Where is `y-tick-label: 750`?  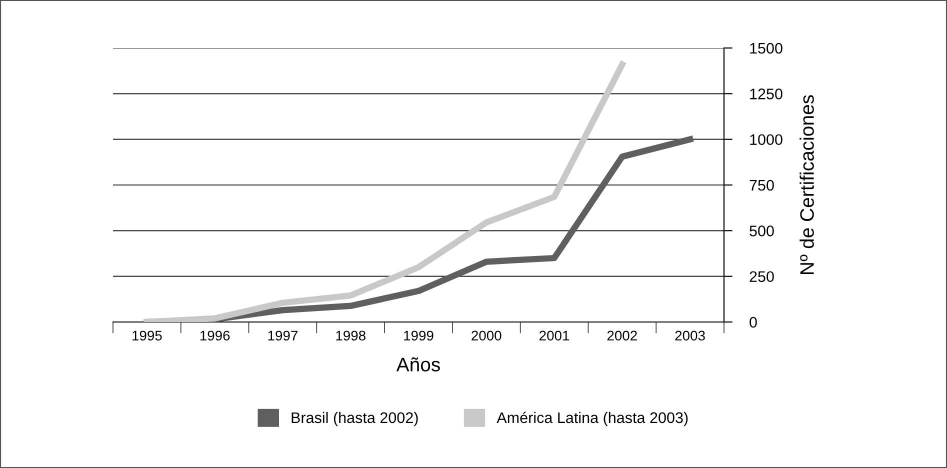 y-tick-label: 750 is located at coordinates (762, 185).